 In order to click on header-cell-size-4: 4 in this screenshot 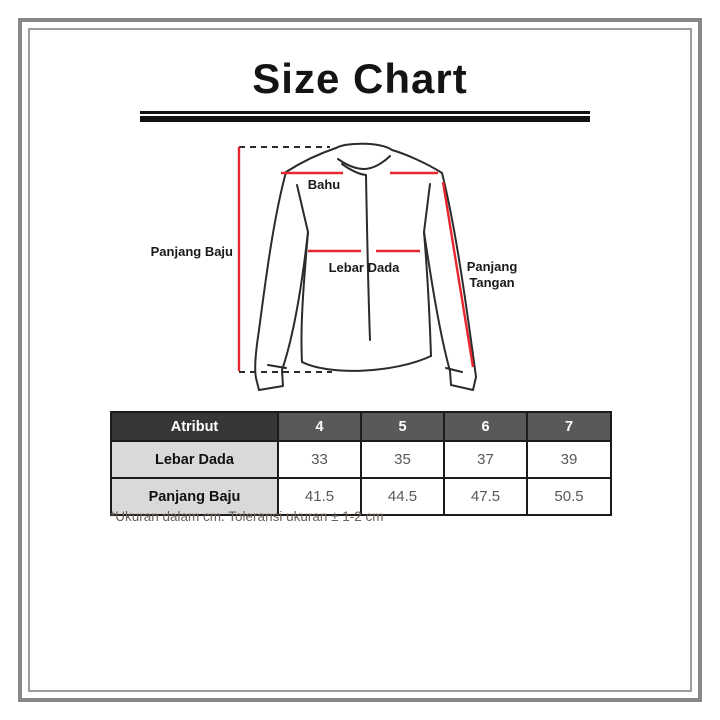, I will do `click(319, 426)`.